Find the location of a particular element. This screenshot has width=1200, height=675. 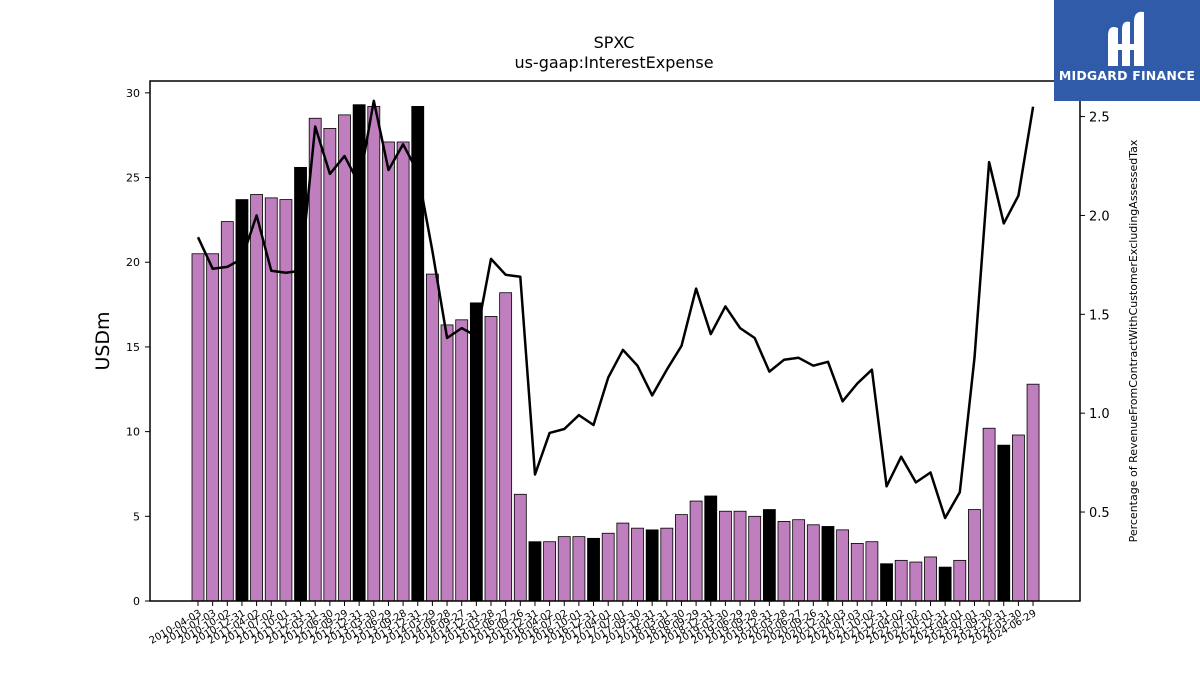

y-axis-label: USDm is located at coordinates (103, 340).